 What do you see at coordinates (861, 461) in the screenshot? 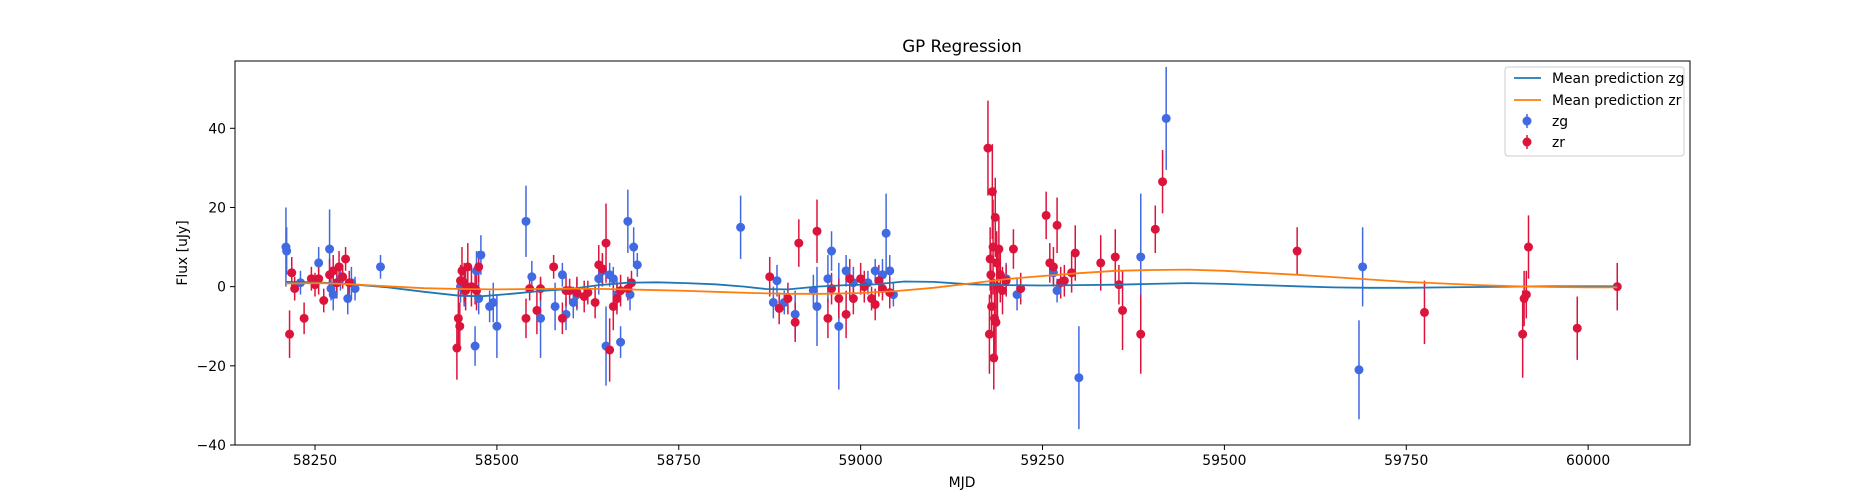
I see `x-tick-label: 59000` at bounding box center [861, 461].